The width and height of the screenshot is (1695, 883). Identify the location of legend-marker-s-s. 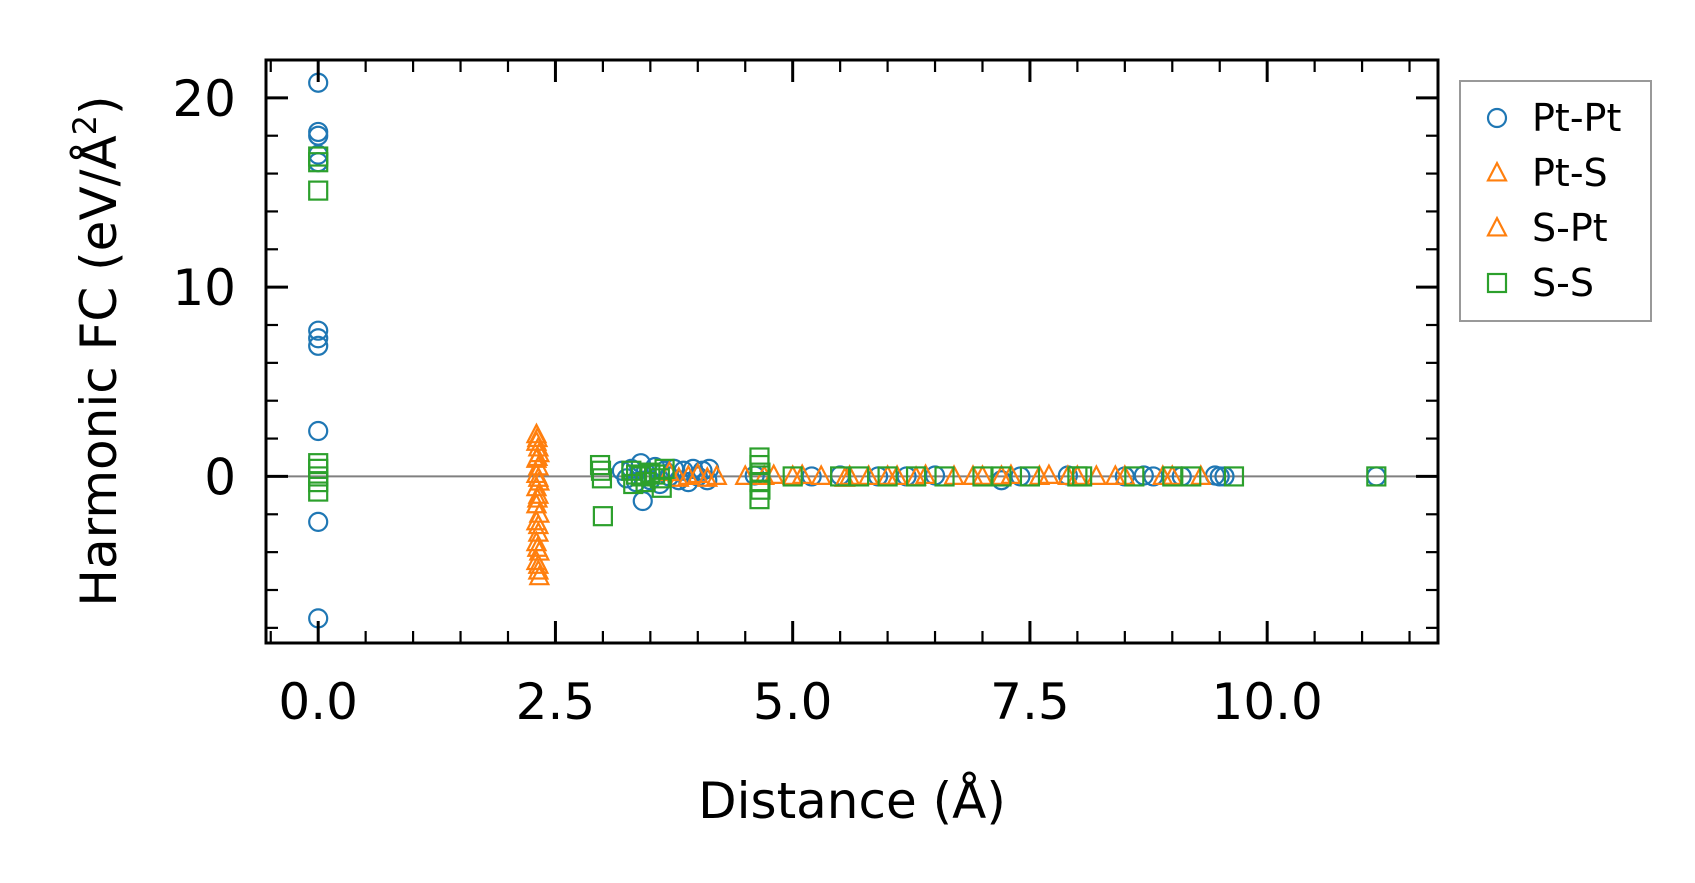
(1497, 283).